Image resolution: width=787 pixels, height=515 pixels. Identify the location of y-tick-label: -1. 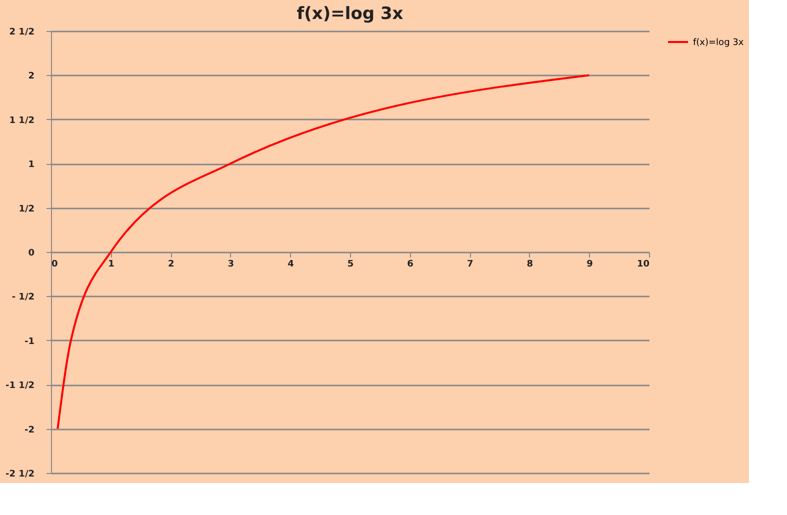
(29, 341).